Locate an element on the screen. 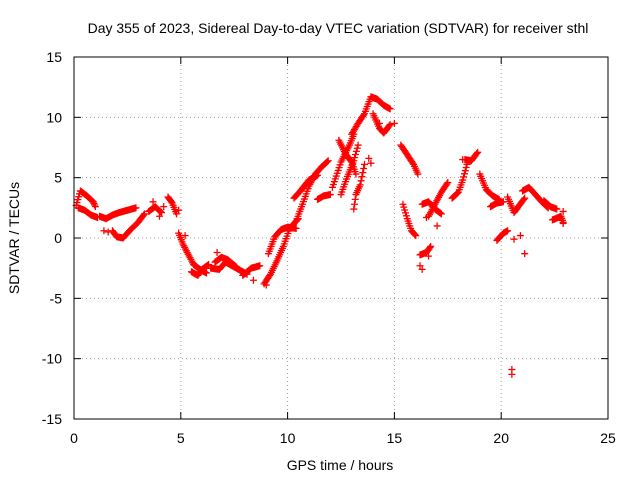  y-tick-label: -5 is located at coordinates (56, 298).